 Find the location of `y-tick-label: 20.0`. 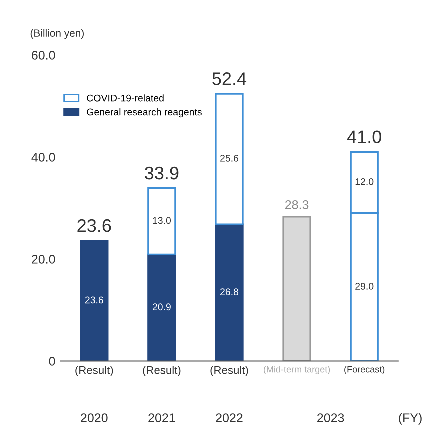

y-tick-label: 20.0 is located at coordinates (44, 259).